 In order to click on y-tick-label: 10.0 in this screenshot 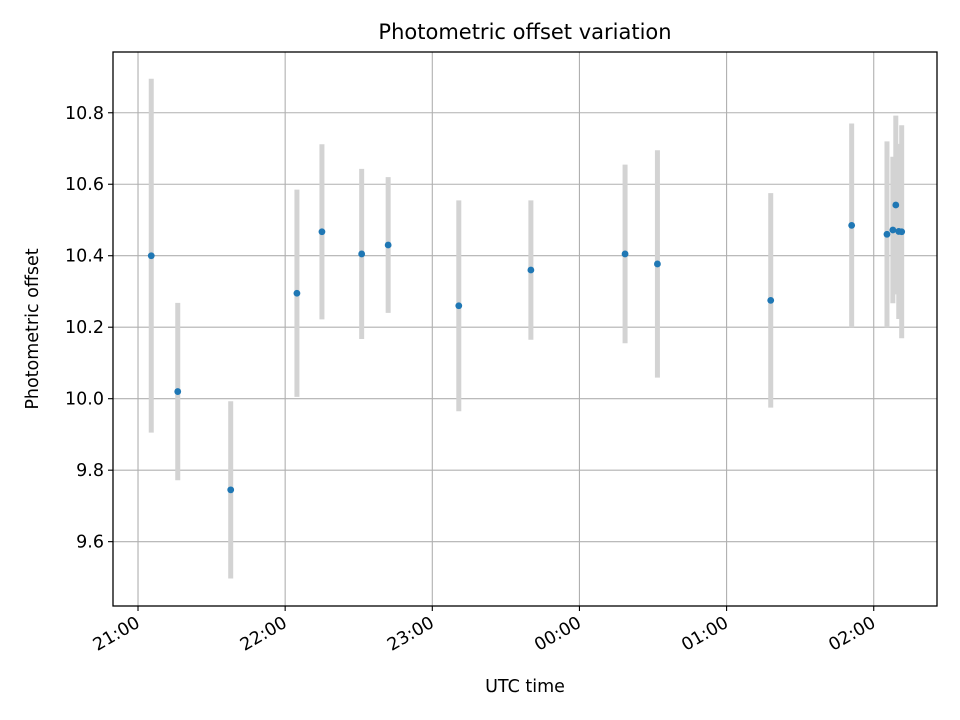, I will do `click(84, 400)`.